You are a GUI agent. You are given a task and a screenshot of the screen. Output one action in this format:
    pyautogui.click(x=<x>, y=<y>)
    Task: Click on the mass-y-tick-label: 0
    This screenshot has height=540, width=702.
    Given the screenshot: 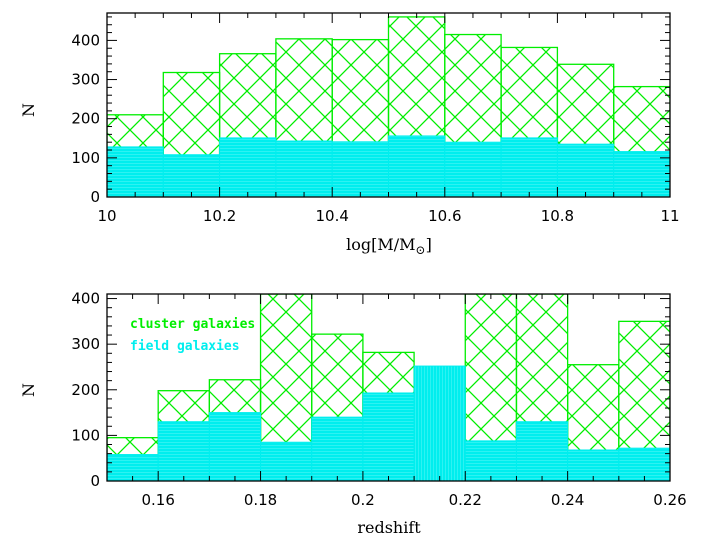 What is the action you would take?
    pyautogui.click(x=95, y=197)
    